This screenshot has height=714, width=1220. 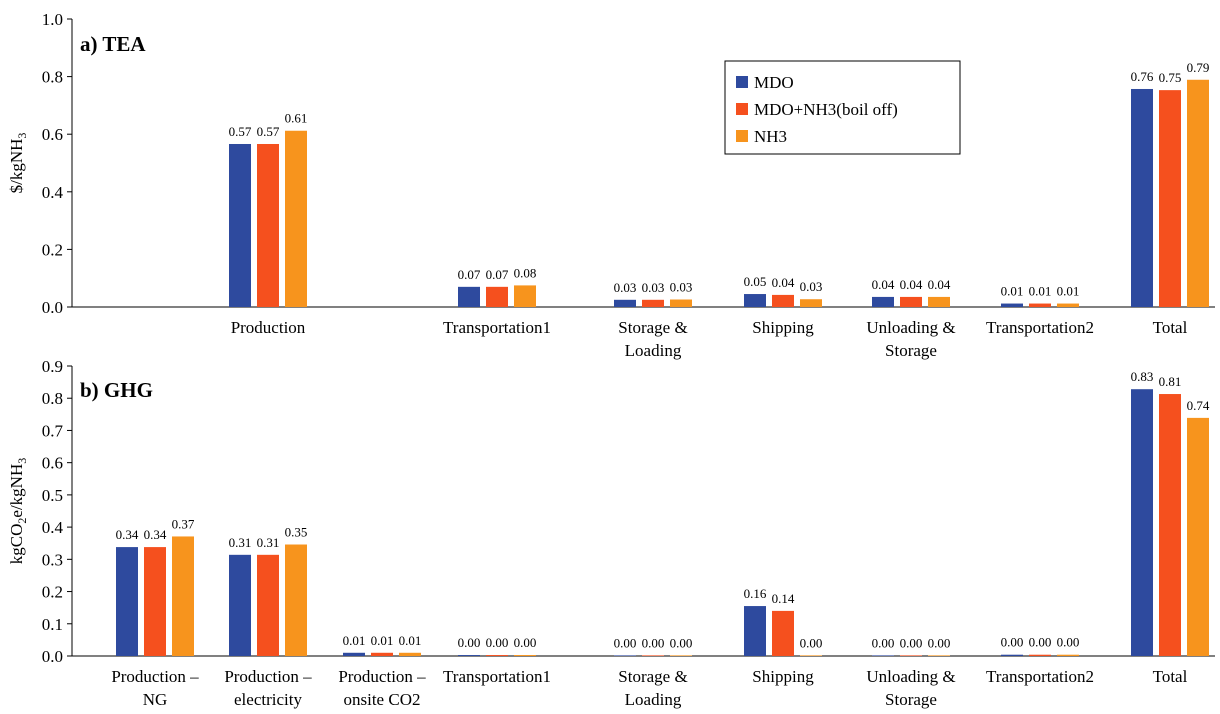 What do you see at coordinates (497, 274) in the screenshot?
I see `data-label: 0.07` at bounding box center [497, 274].